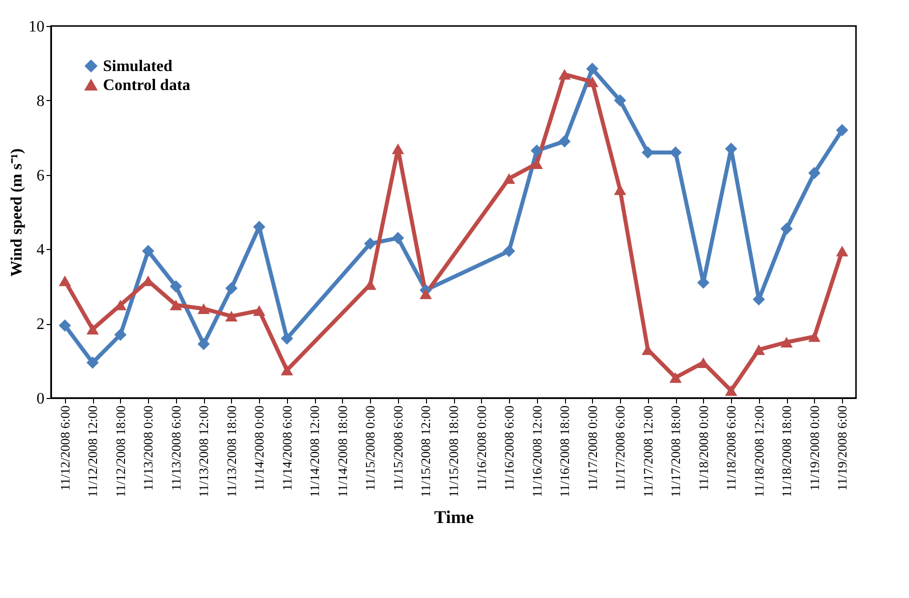 The width and height of the screenshot is (909, 598). What do you see at coordinates (536, 452) in the screenshot?
I see `x-tick-label: 11/16/2008 12:00` at bounding box center [536, 452].